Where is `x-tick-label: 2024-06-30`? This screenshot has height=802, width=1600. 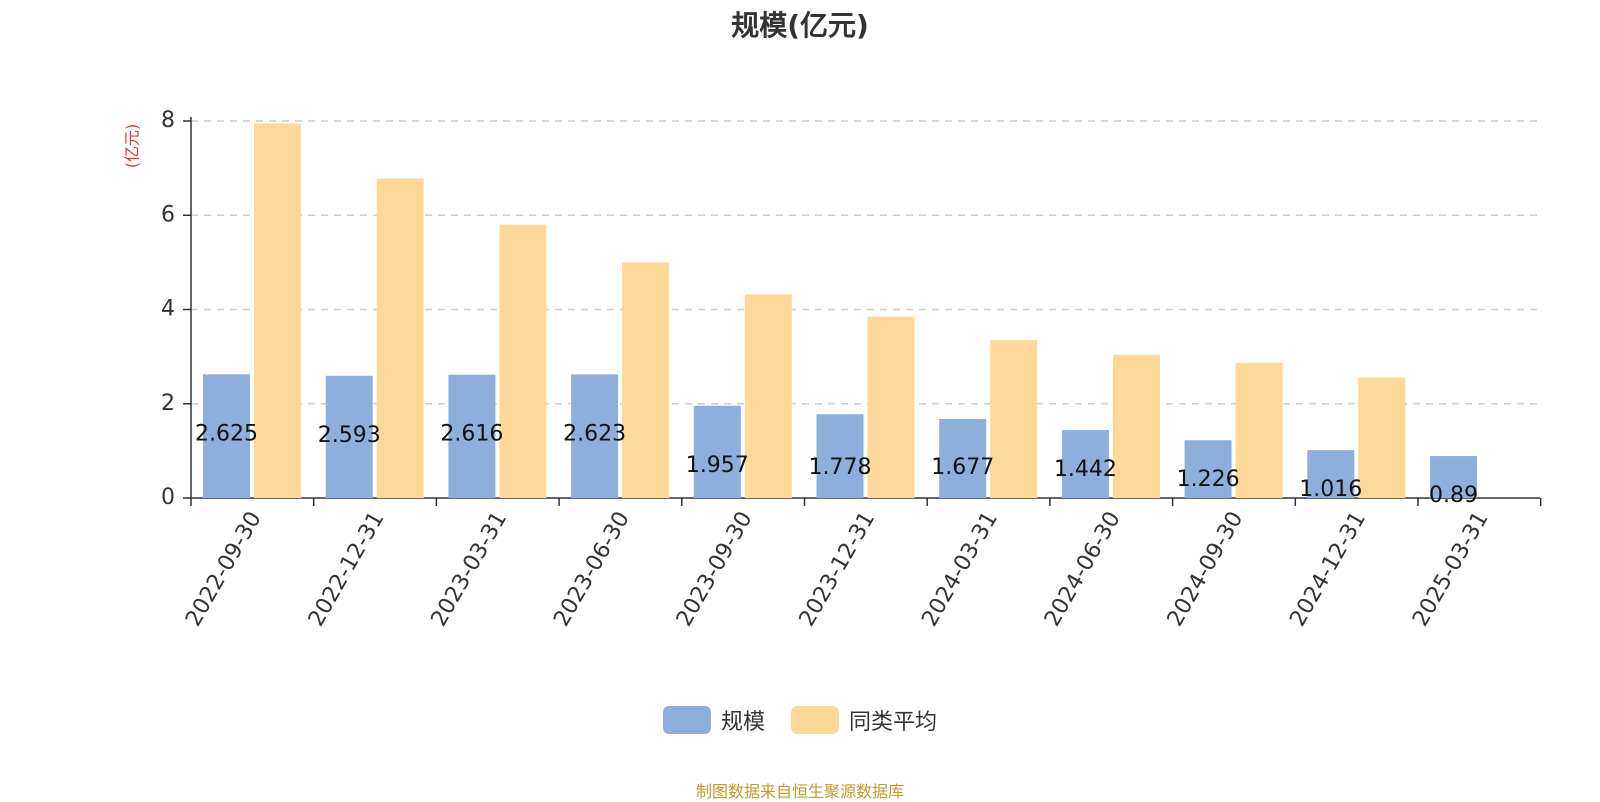
x-tick-label: 2024-06-30 is located at coordinates (1083, 569).